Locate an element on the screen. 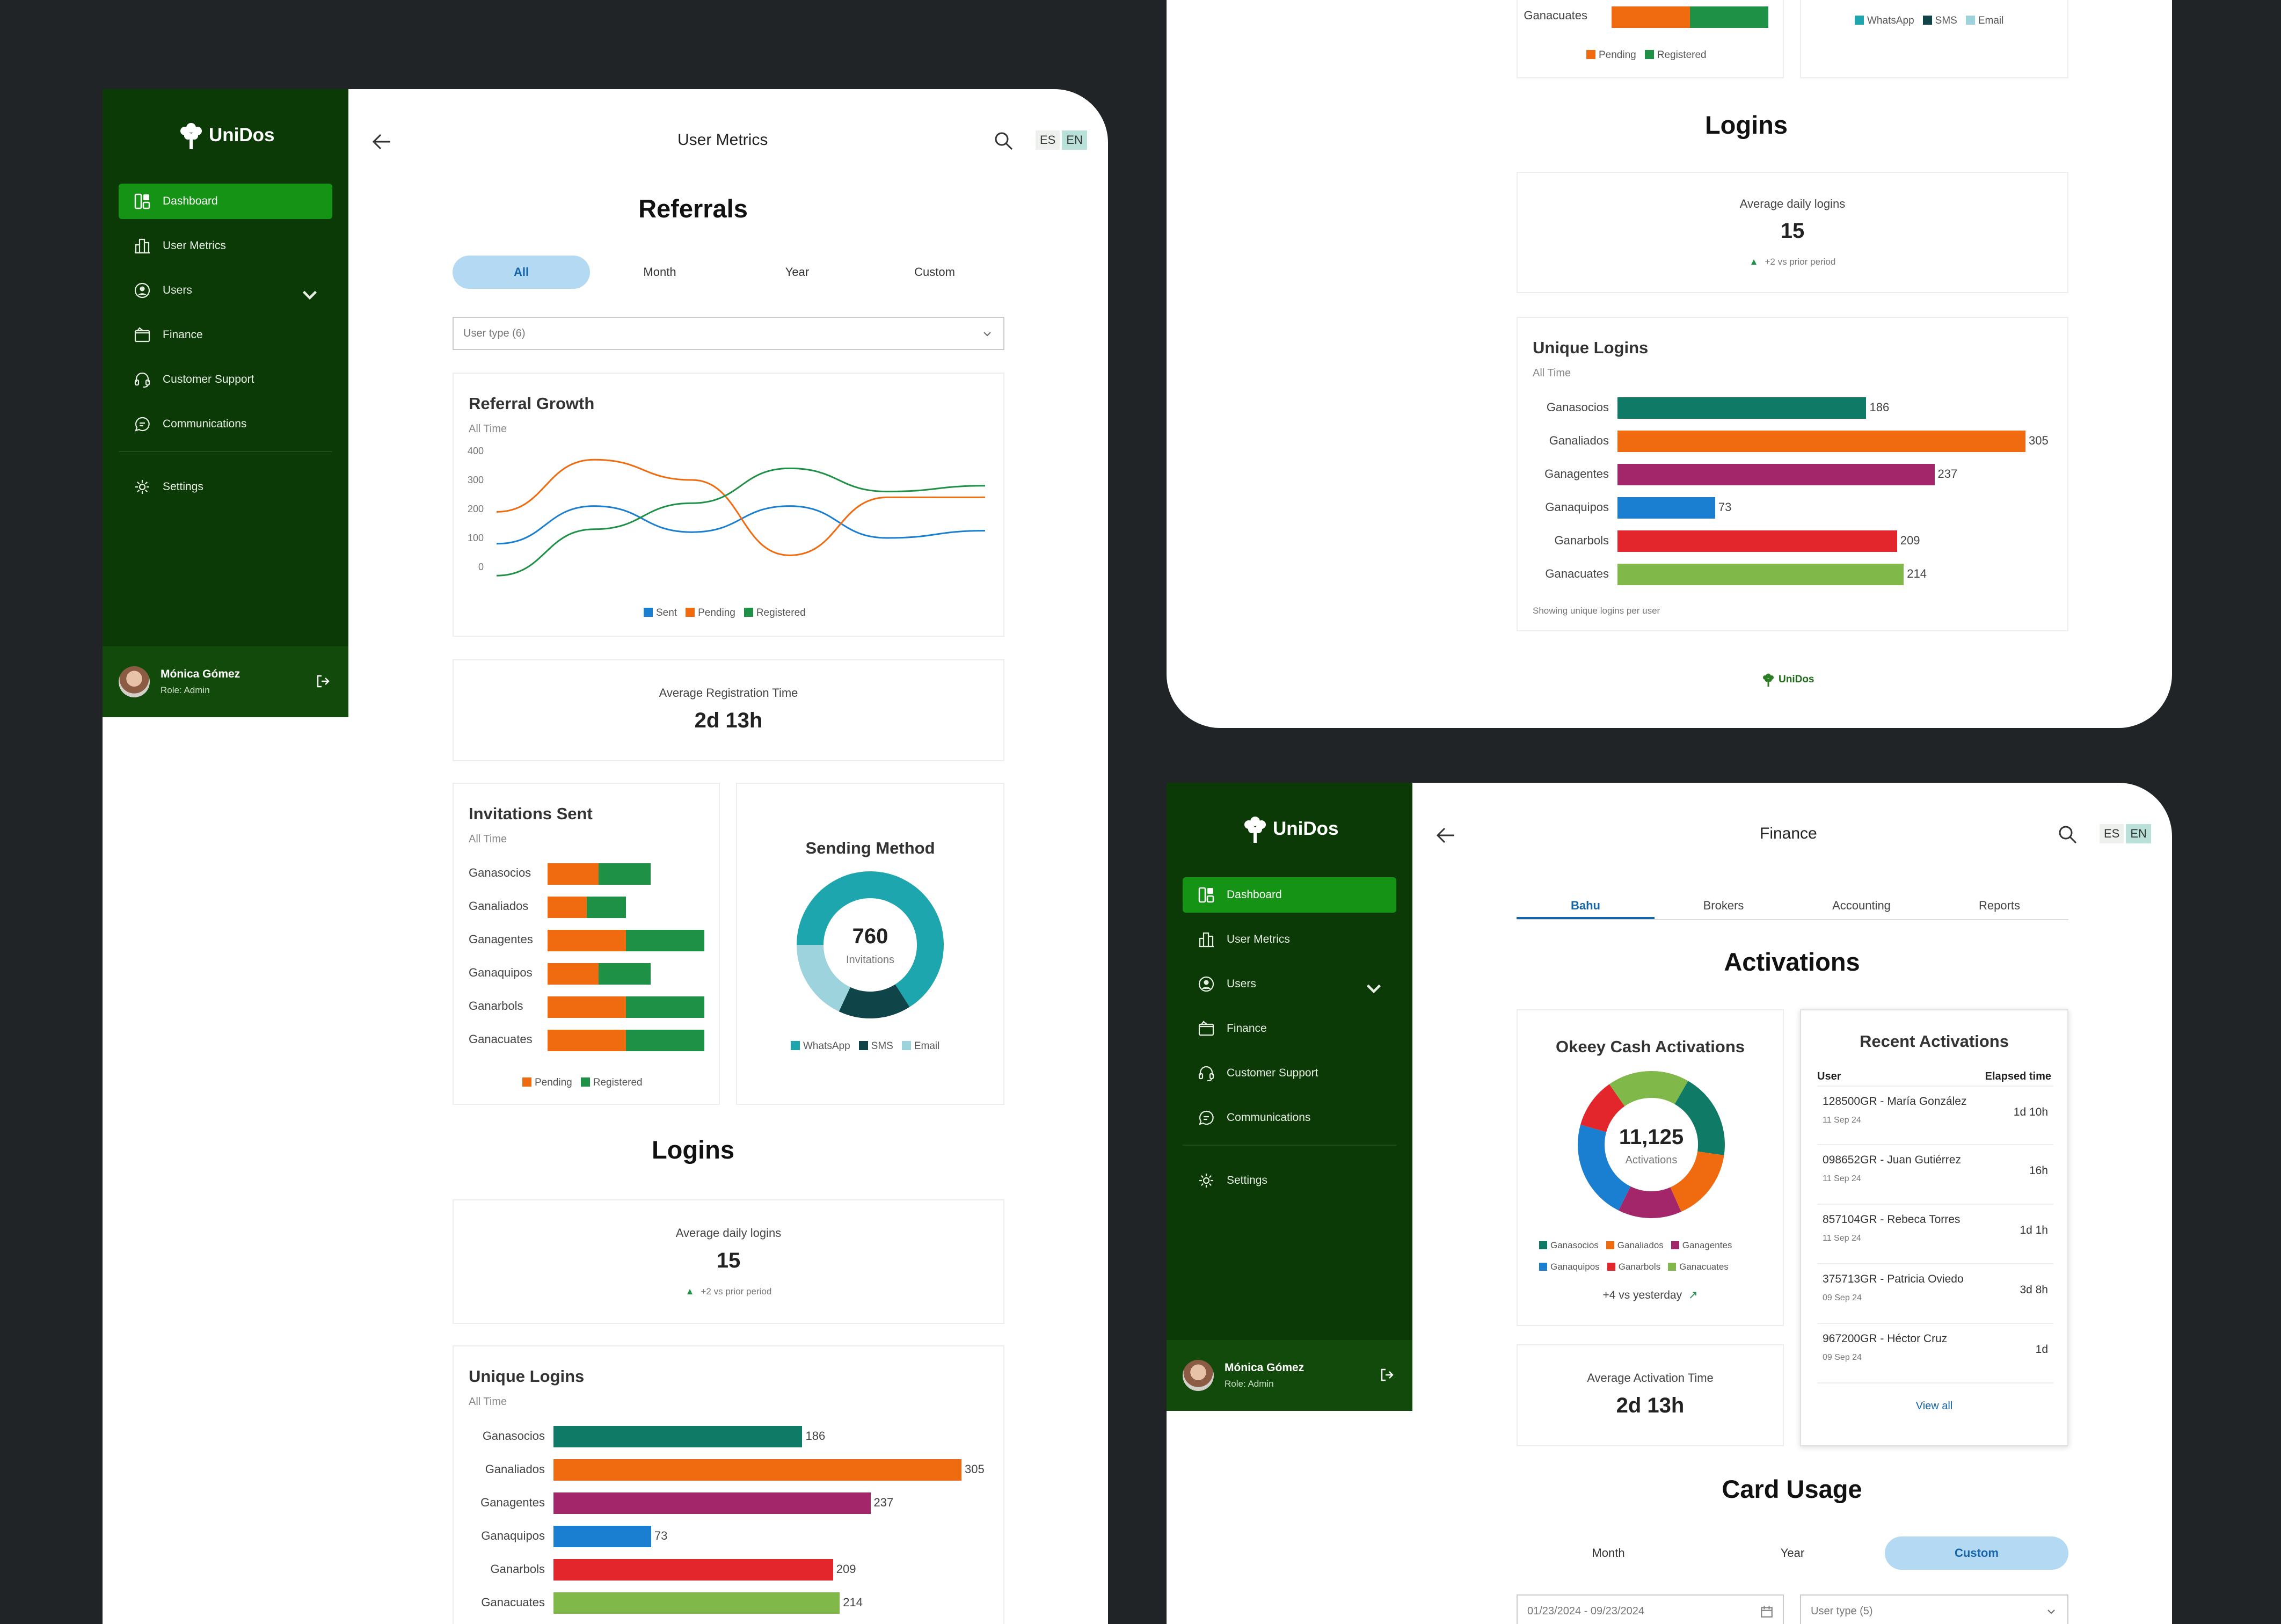 The image size is (2281, 1624). legend-label: Email is located at coordinates (927, 1046).